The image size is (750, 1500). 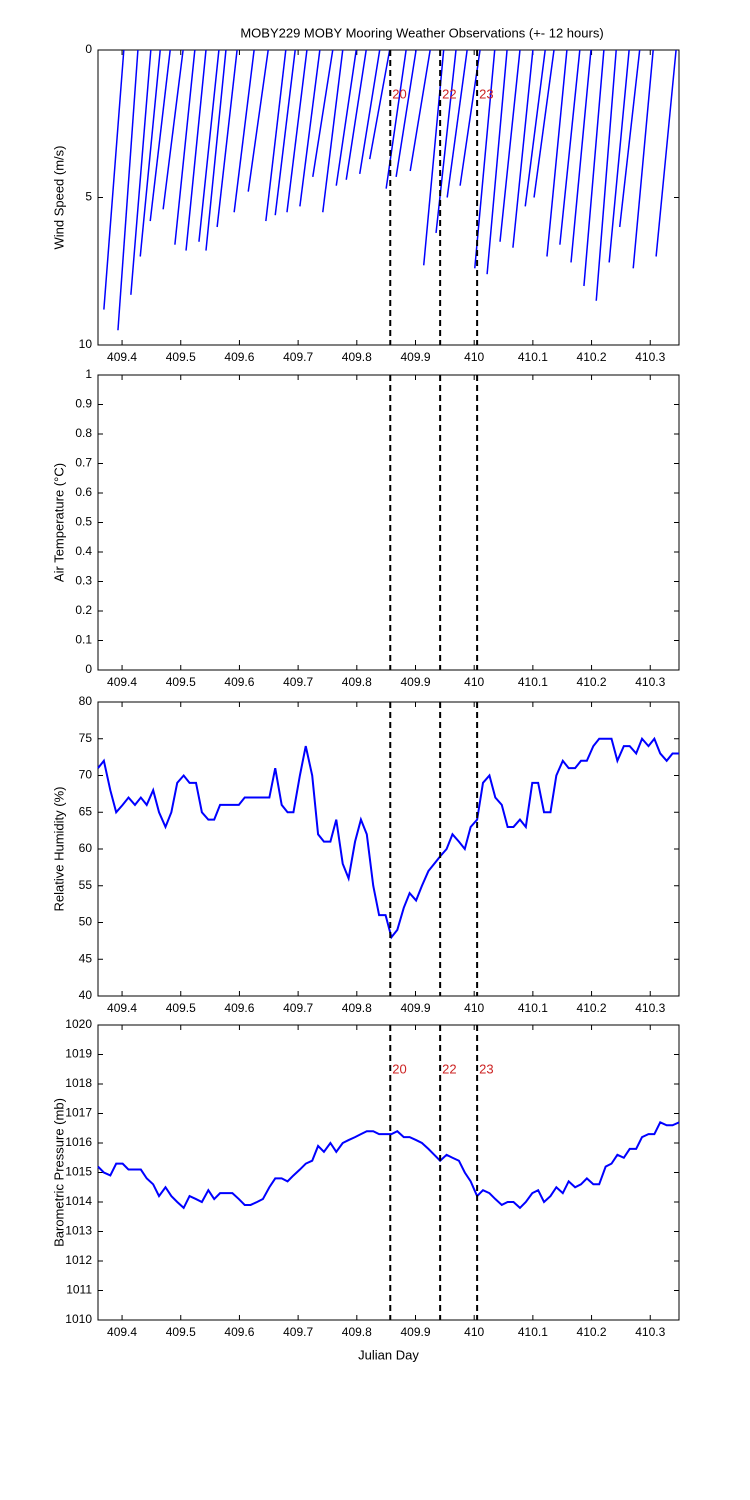 What do you see at coordinates (86, 344) in the screenshot?
I see `y-tick-label: 10` at bounding box center [86, 344].